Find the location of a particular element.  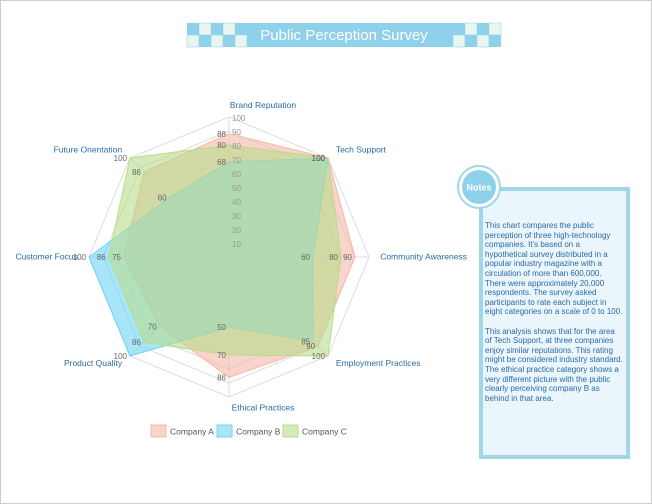

category-label: Product Quality is located at coordinates (93, 363).